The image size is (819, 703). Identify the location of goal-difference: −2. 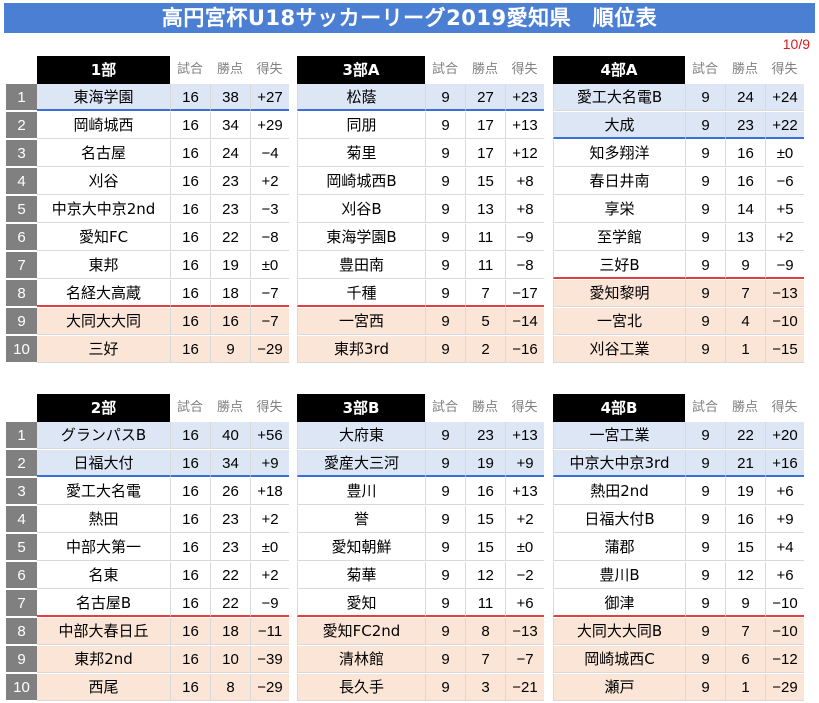
(524, 575).